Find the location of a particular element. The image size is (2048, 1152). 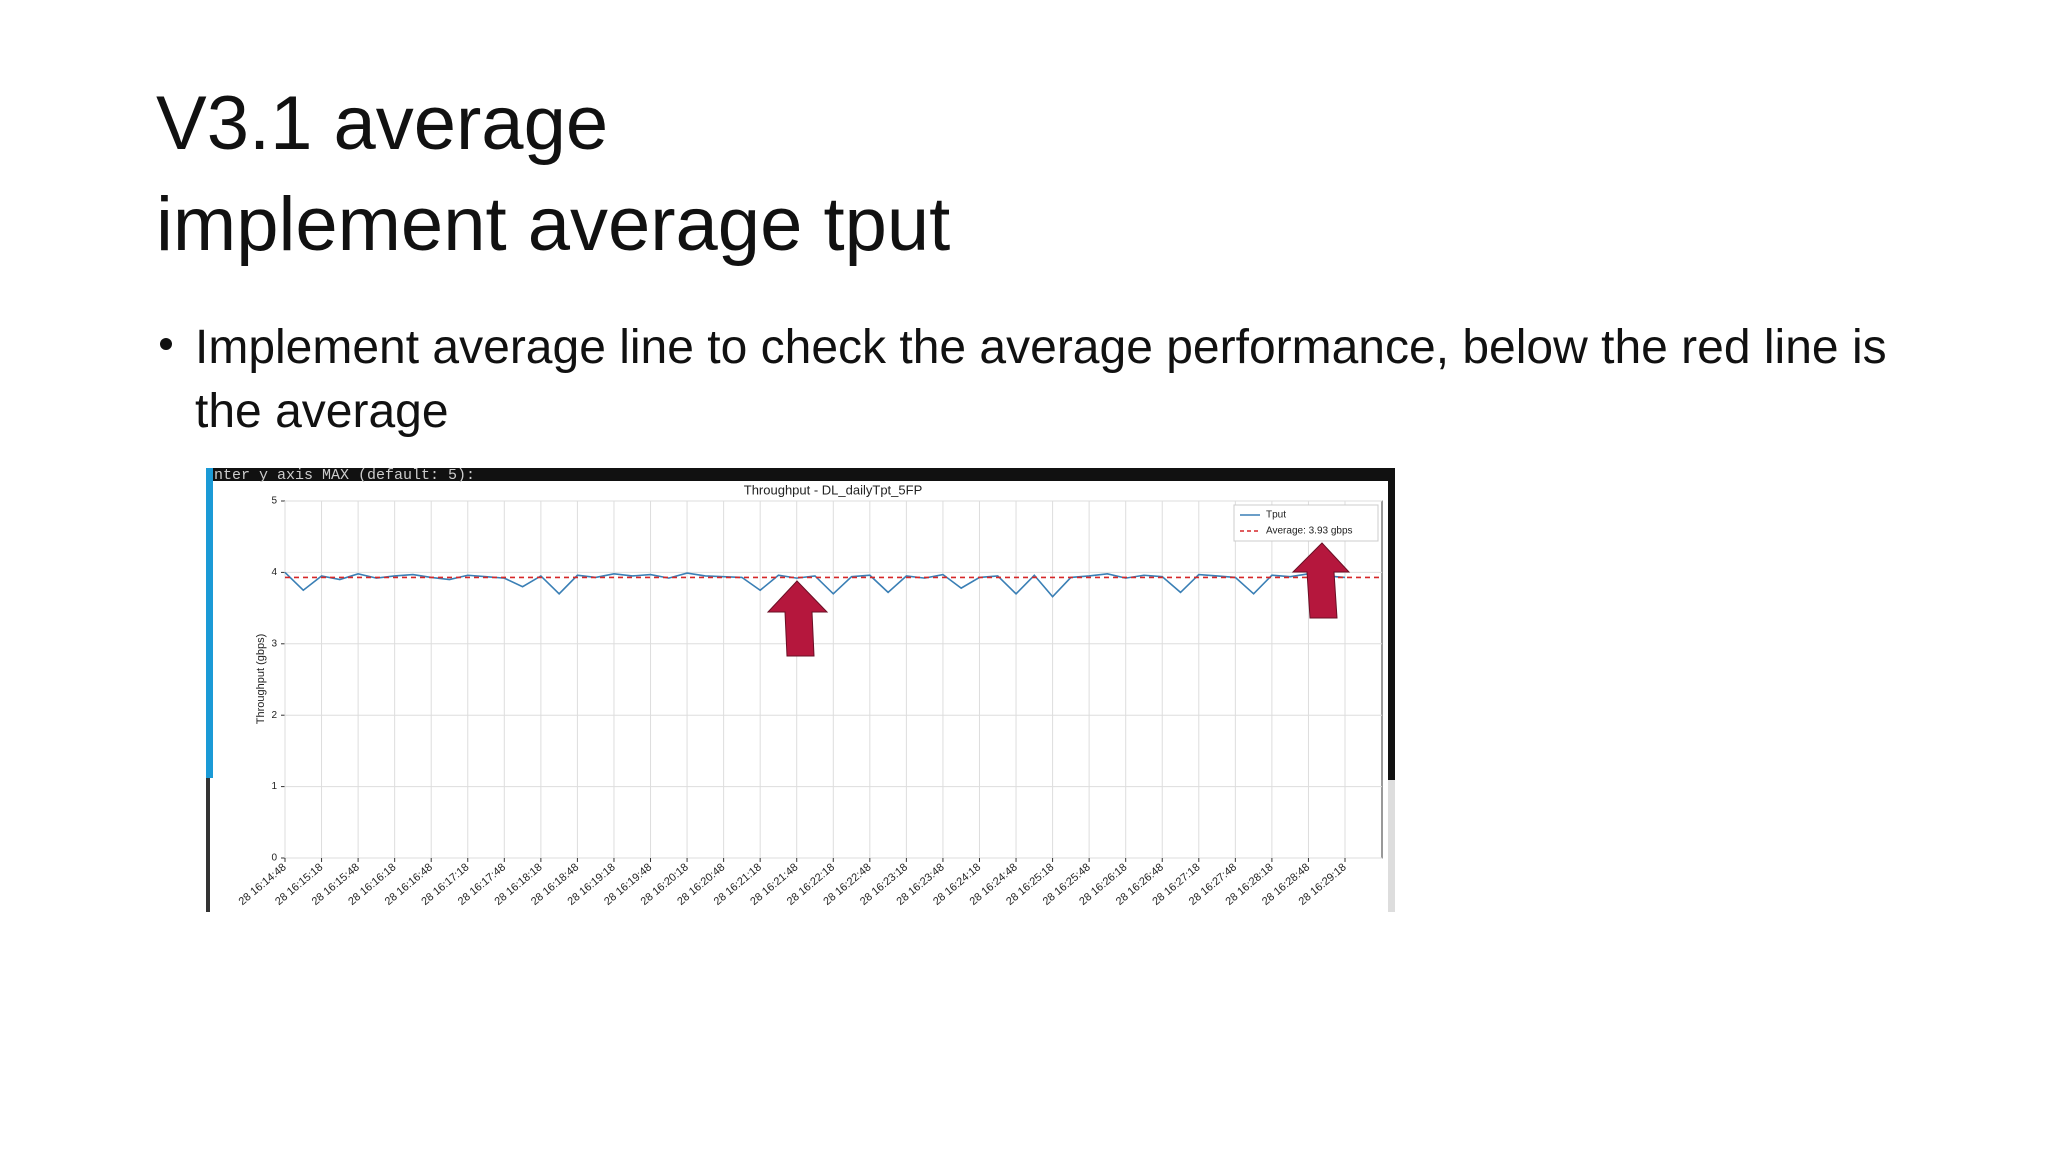

y-tick-label: 5 is located at coordinates (274, 501).